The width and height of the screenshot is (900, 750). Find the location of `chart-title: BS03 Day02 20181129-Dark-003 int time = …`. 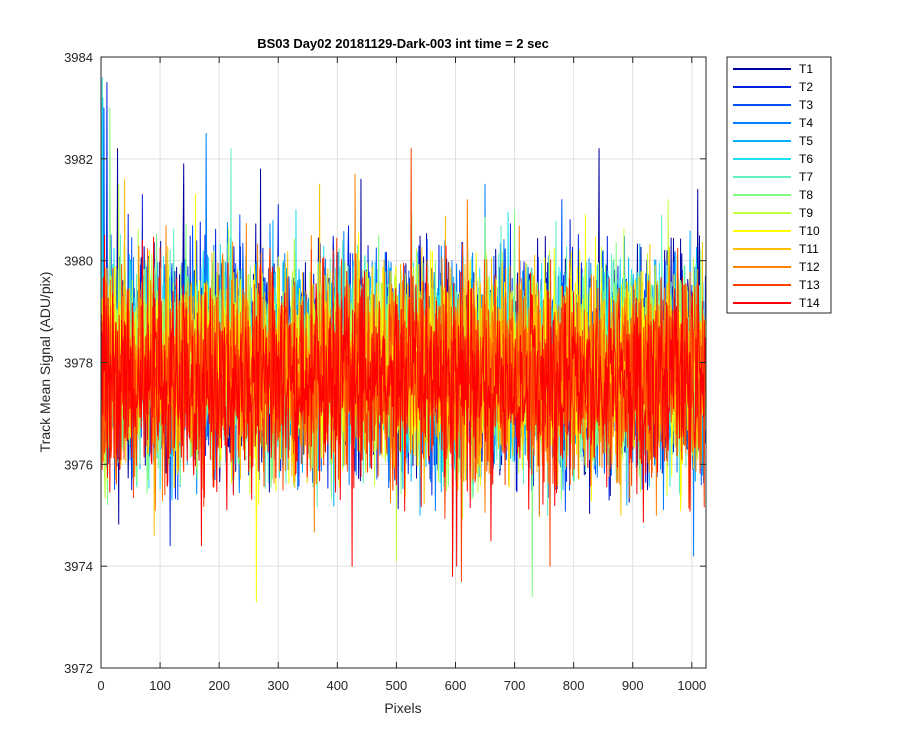

chart-title: BS03 Day02 20181129-Dark-003 int time = … is located at coordinates (403, 43).